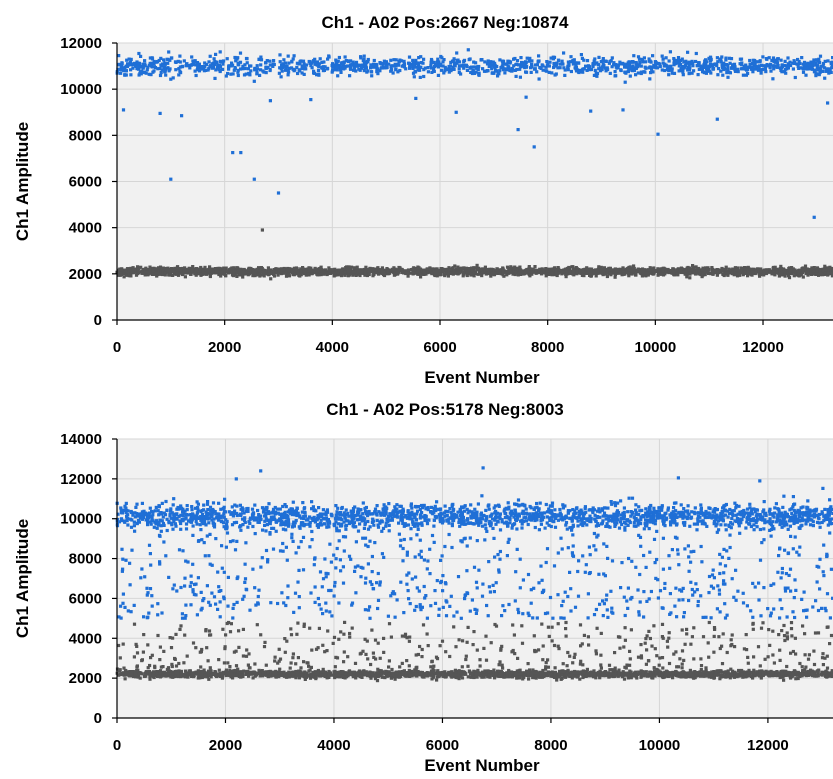  Describe the element at coordinates (224, 347) in the screenshot. I see `x-tick-label: 2000` at that location.